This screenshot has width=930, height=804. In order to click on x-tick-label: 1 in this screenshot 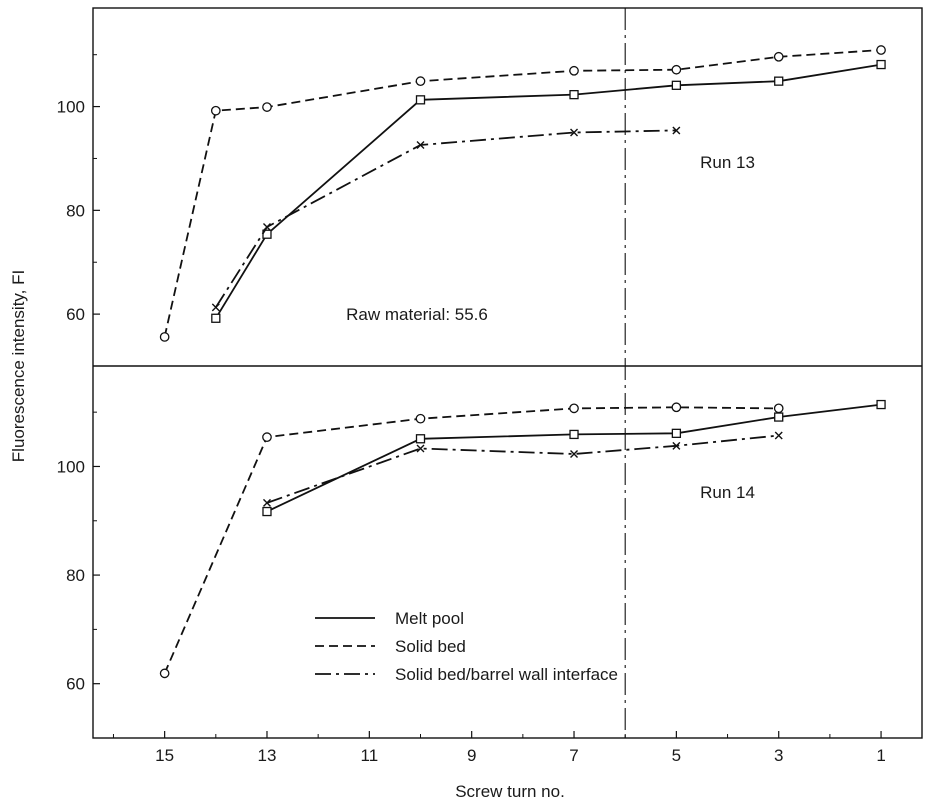, I will do `click(880, 755)`.